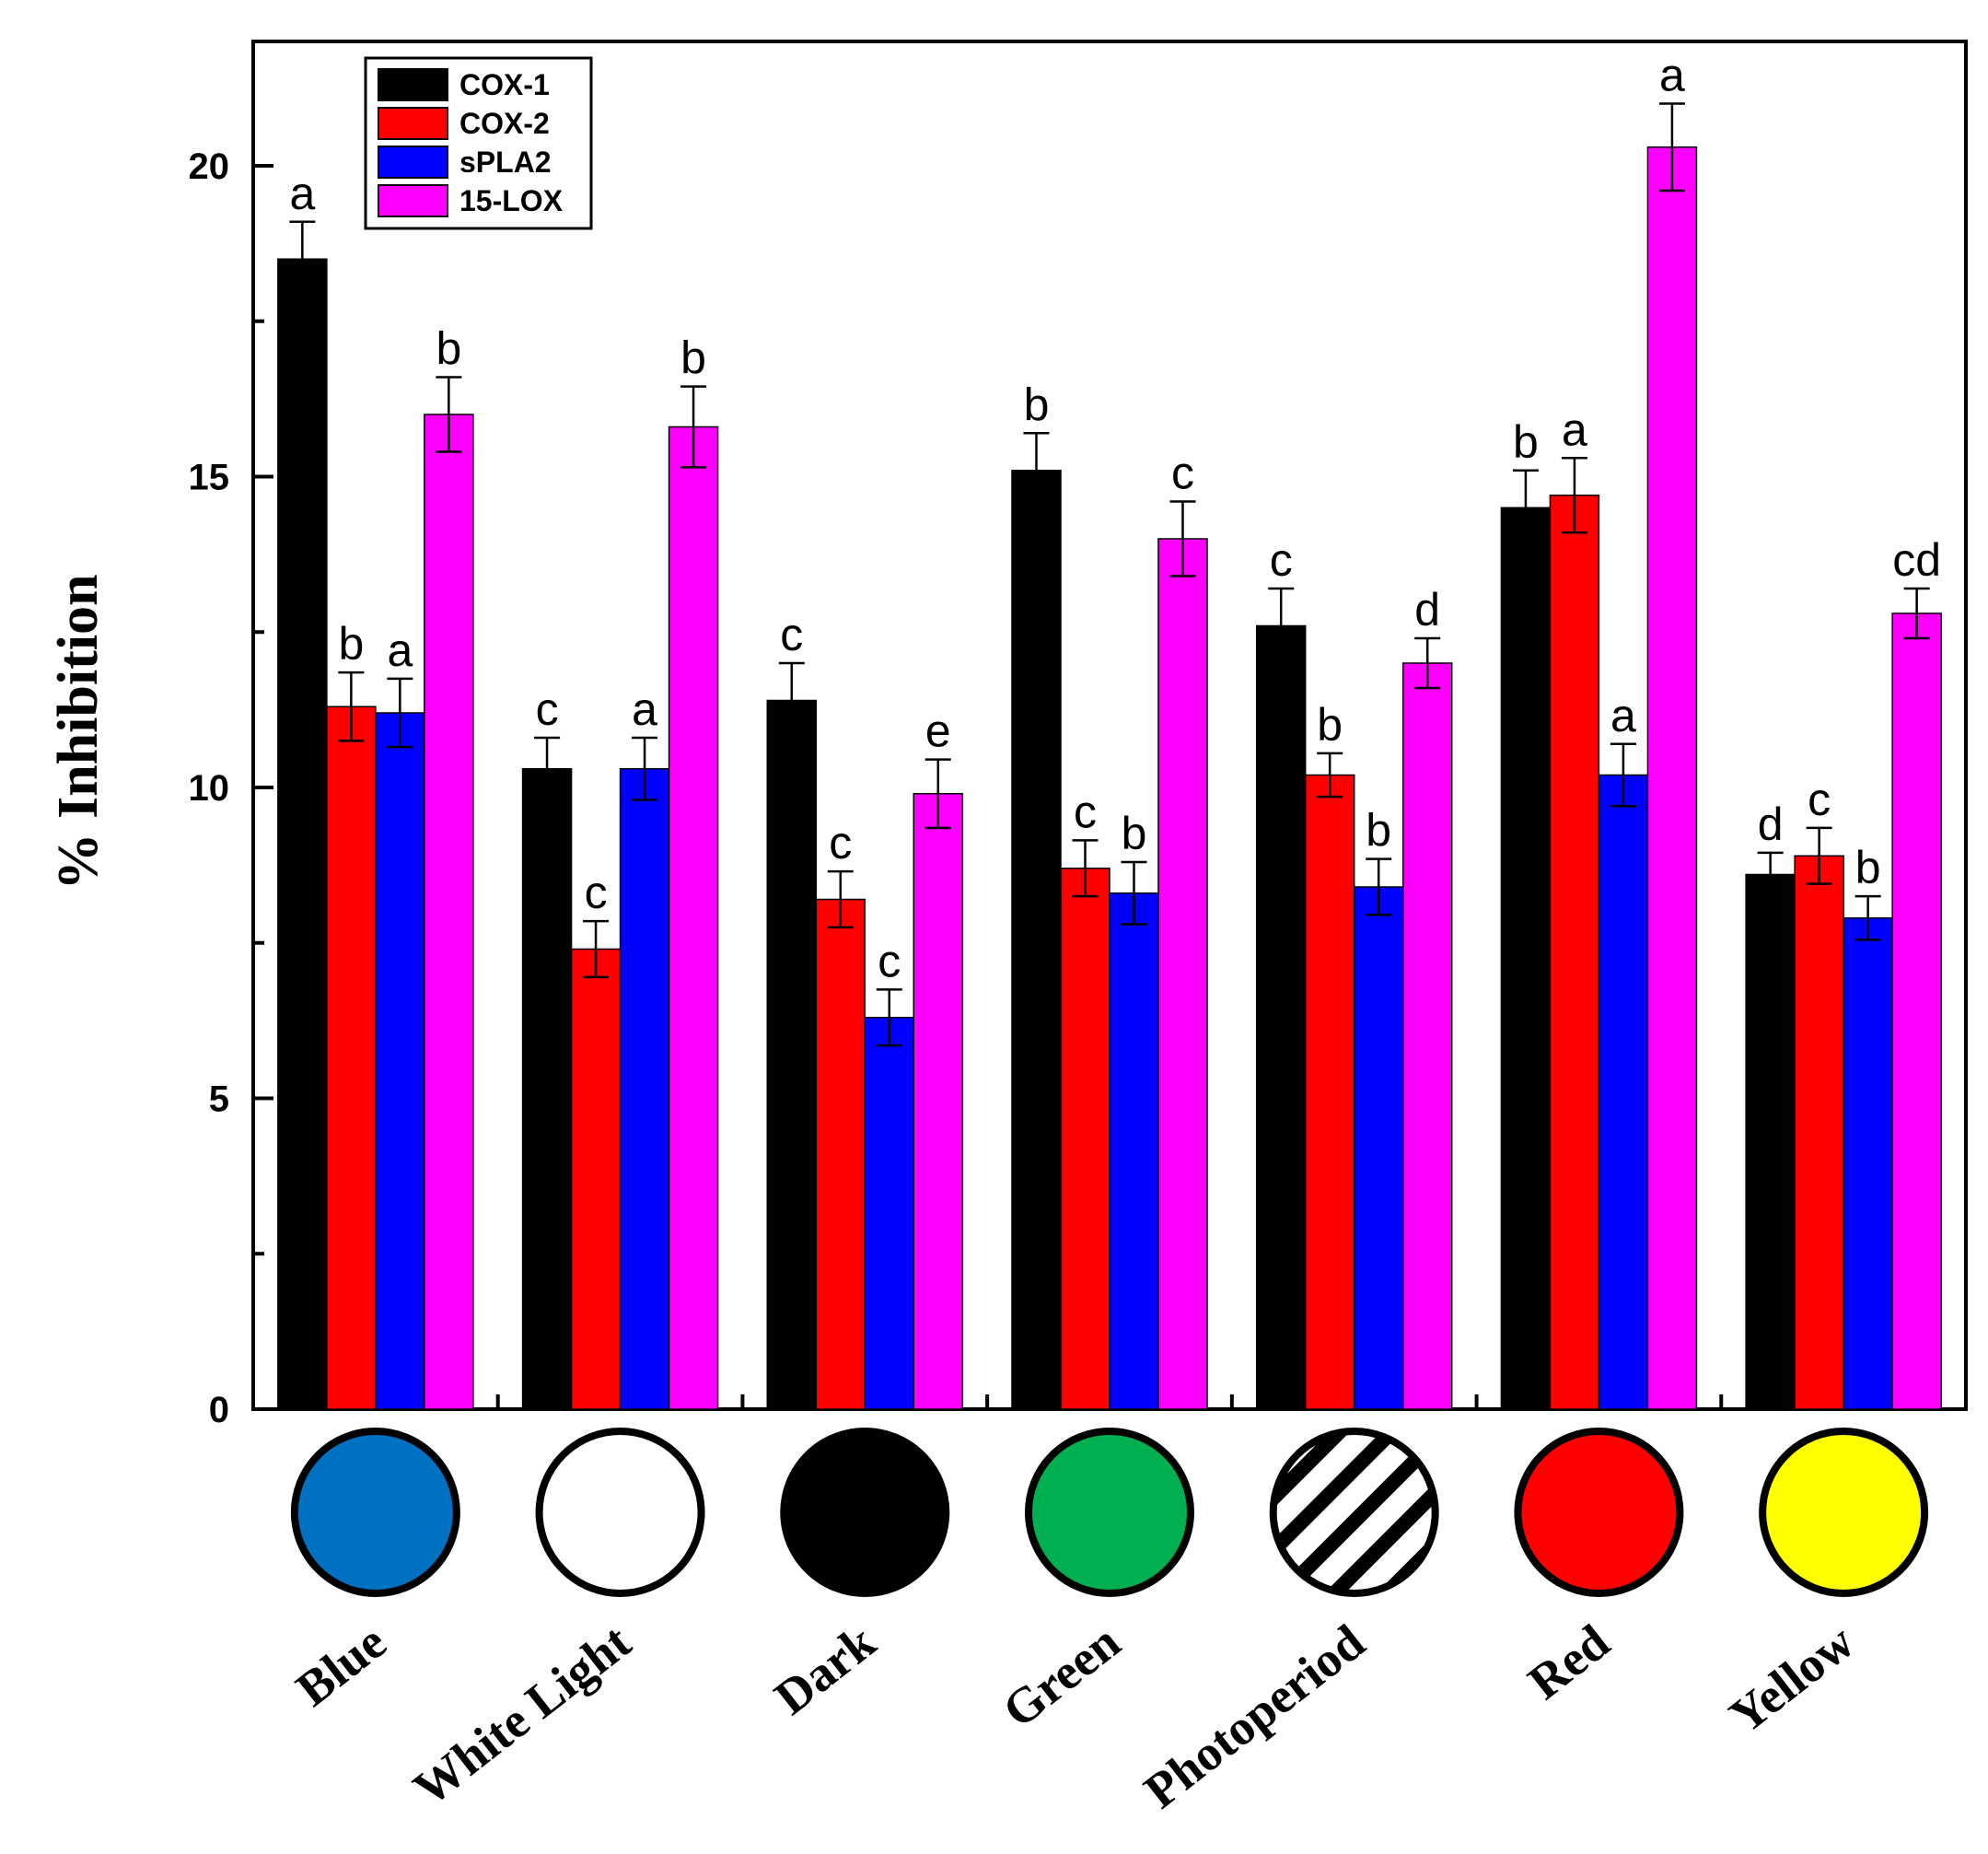  I want to click on legend-label-cox-1: COX-1, so click(505, 84).